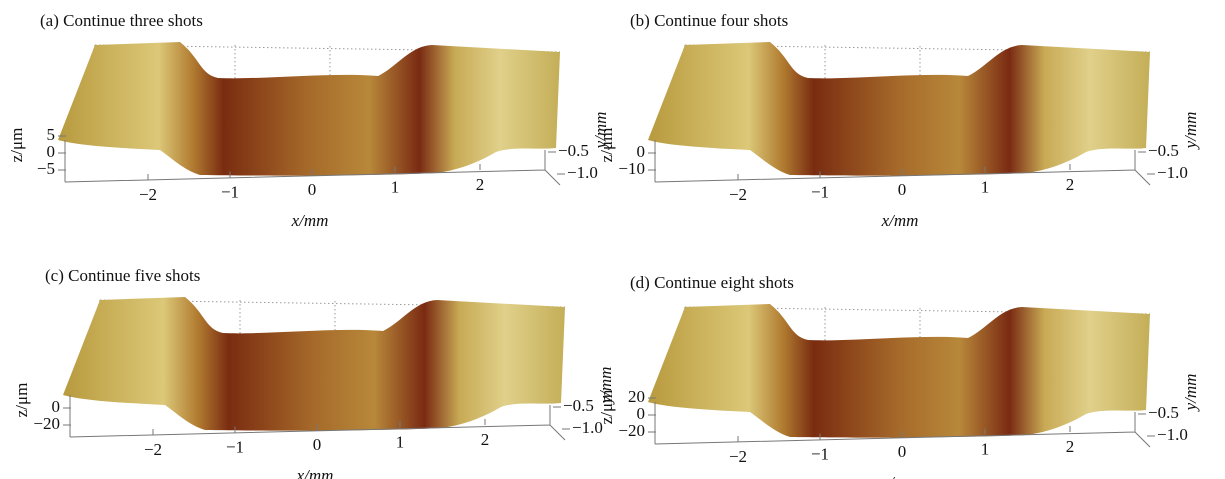 This screenshot has width=1225, height=479. What do you see at coordinates (712, 282) in the screenshot?
I see `panel-title: (d) Continue eight shots` at bounding box center [712, 282].